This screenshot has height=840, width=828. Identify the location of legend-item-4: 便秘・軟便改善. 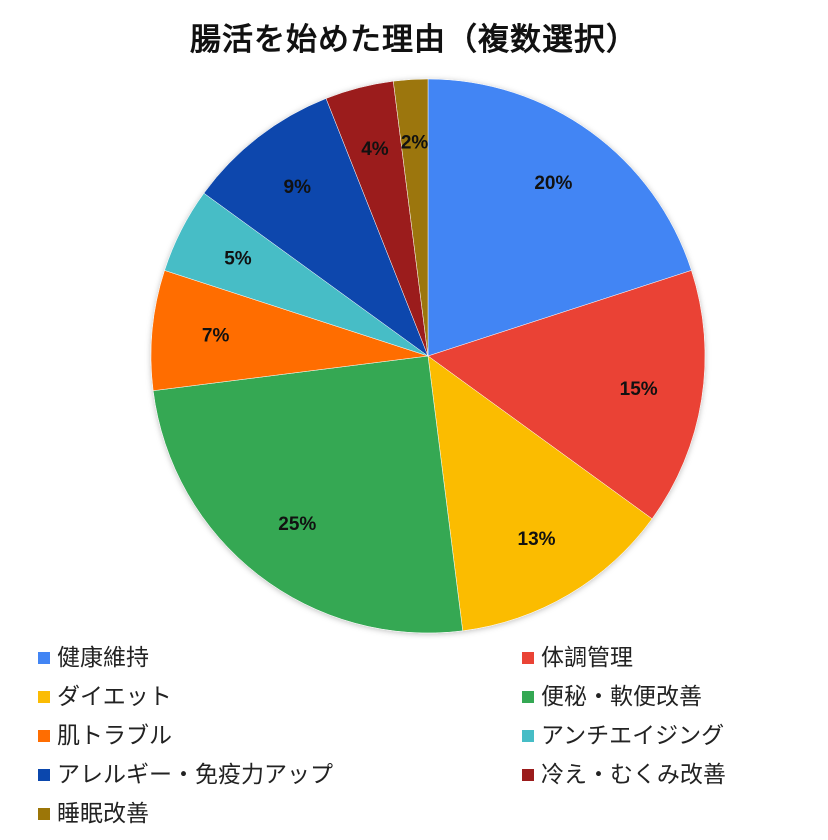
(612, 697).